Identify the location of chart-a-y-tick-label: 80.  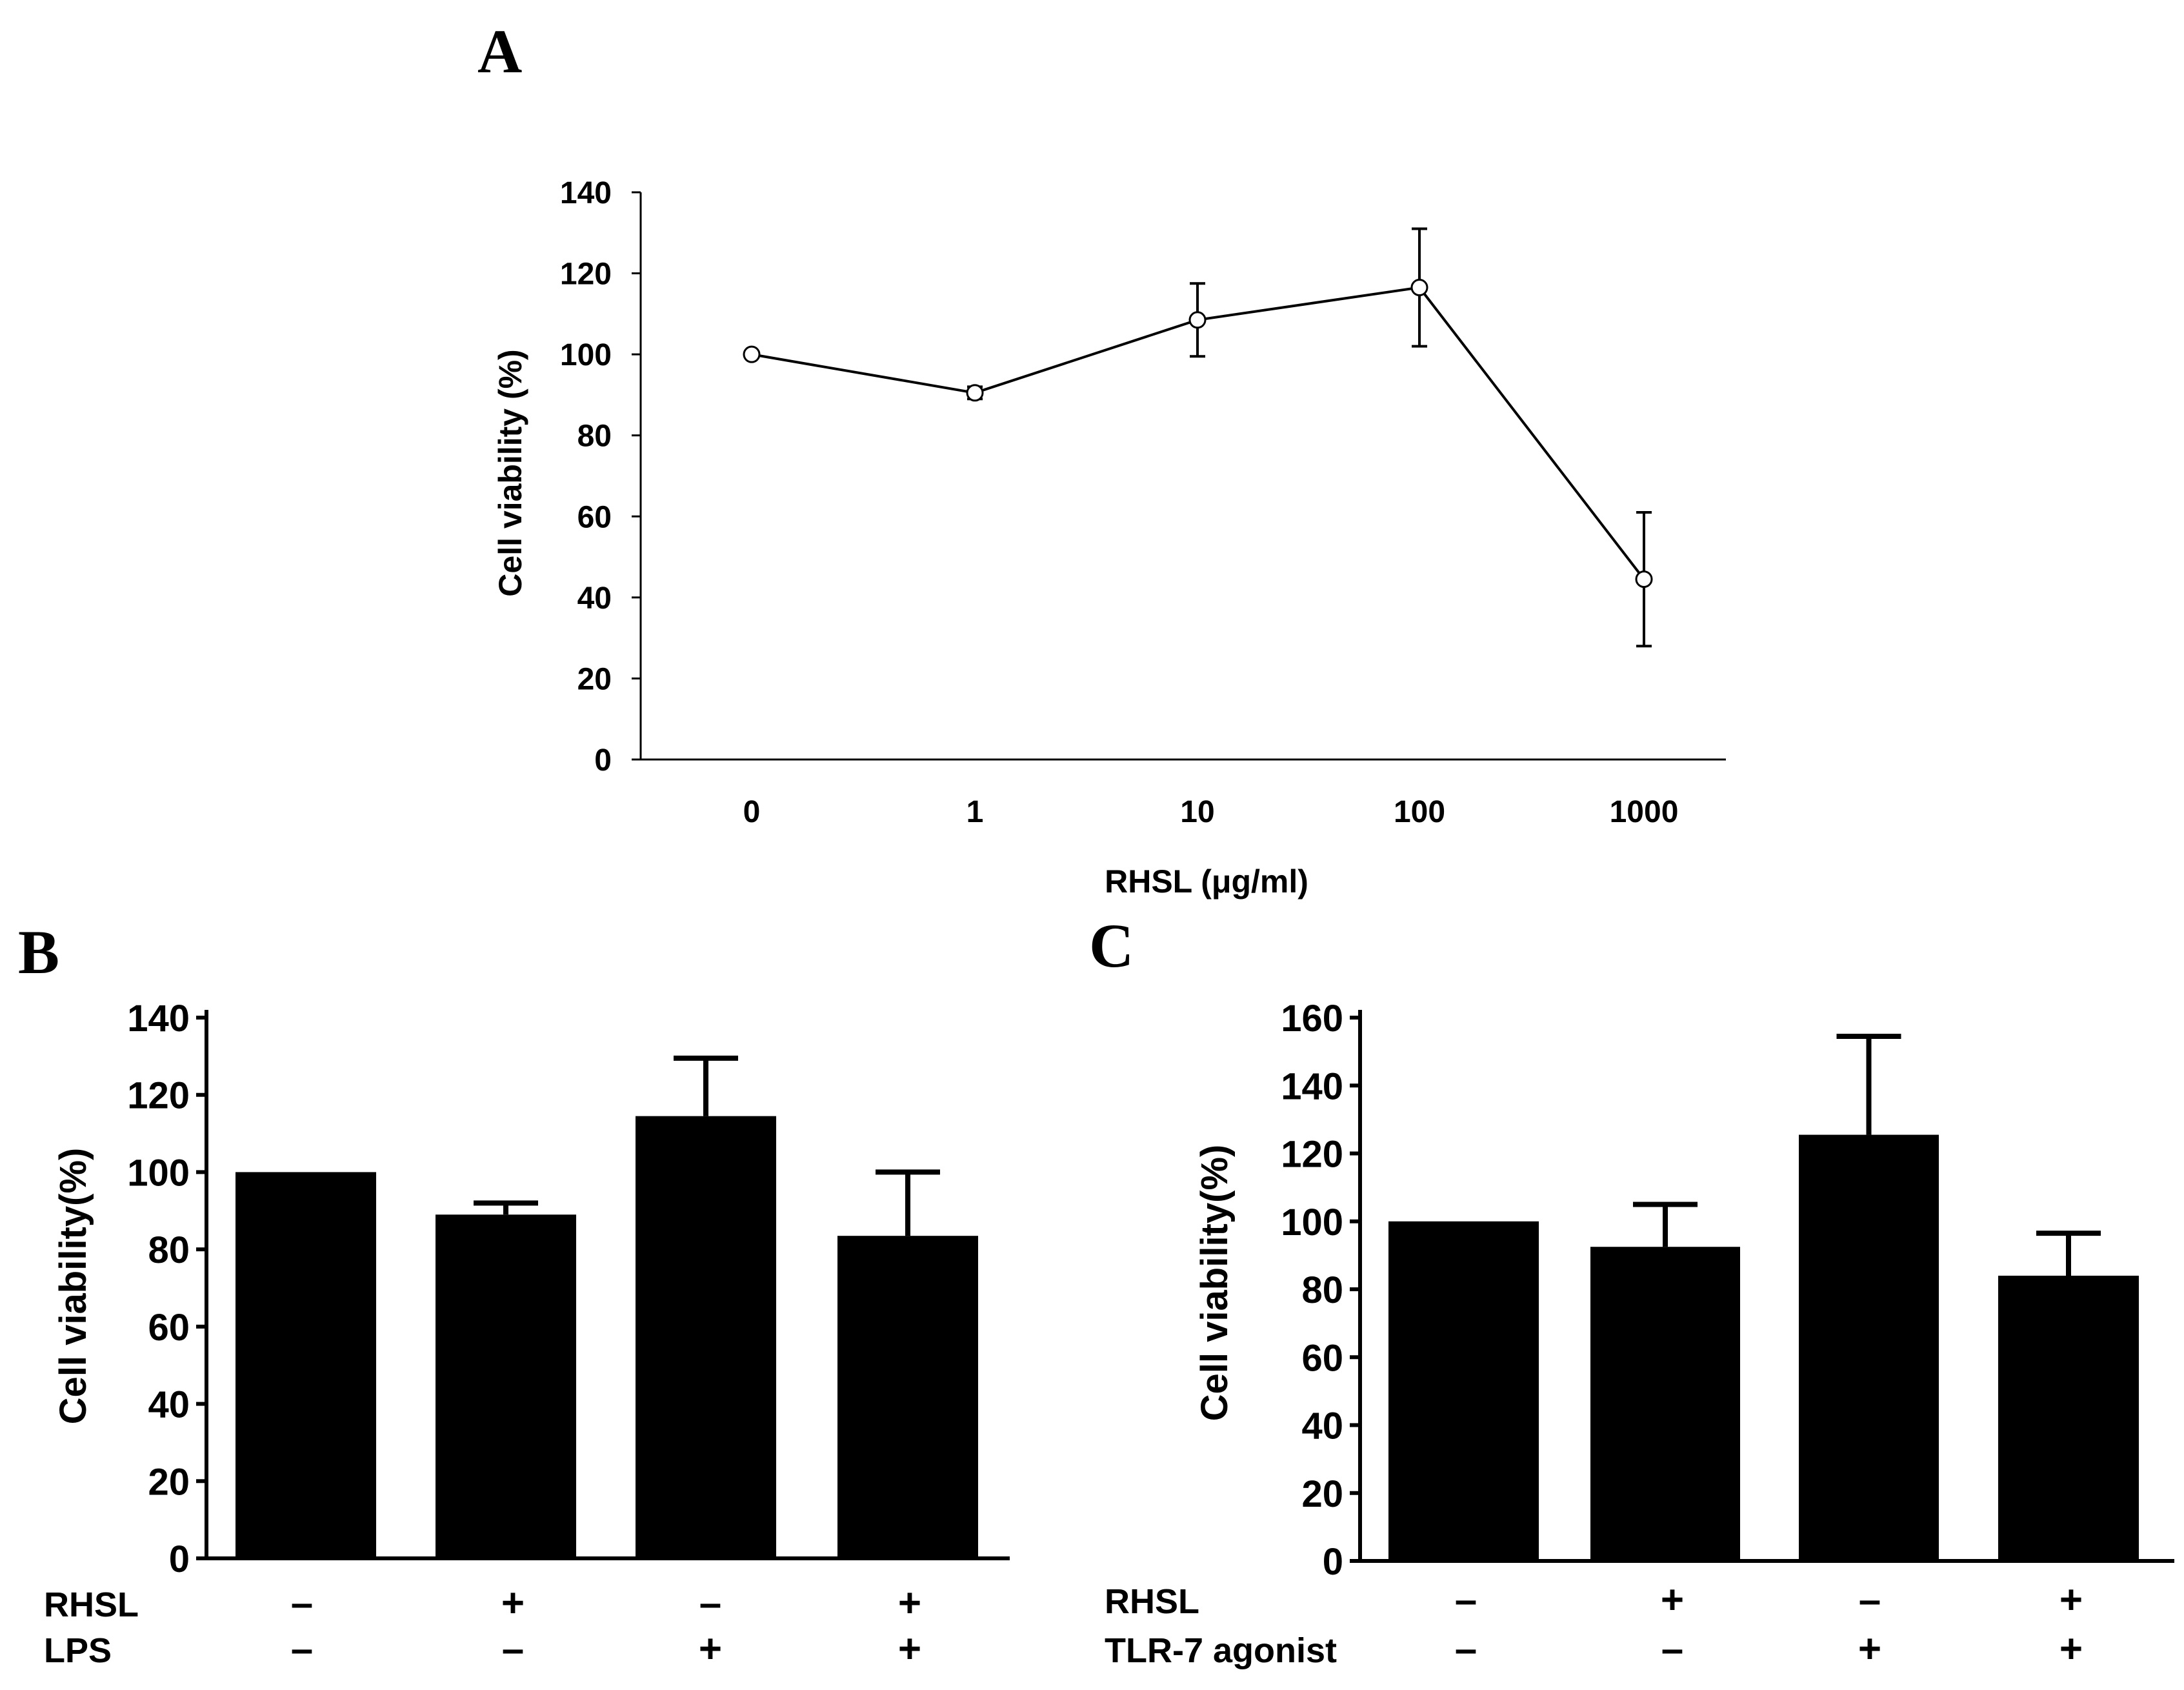
(594, 436).